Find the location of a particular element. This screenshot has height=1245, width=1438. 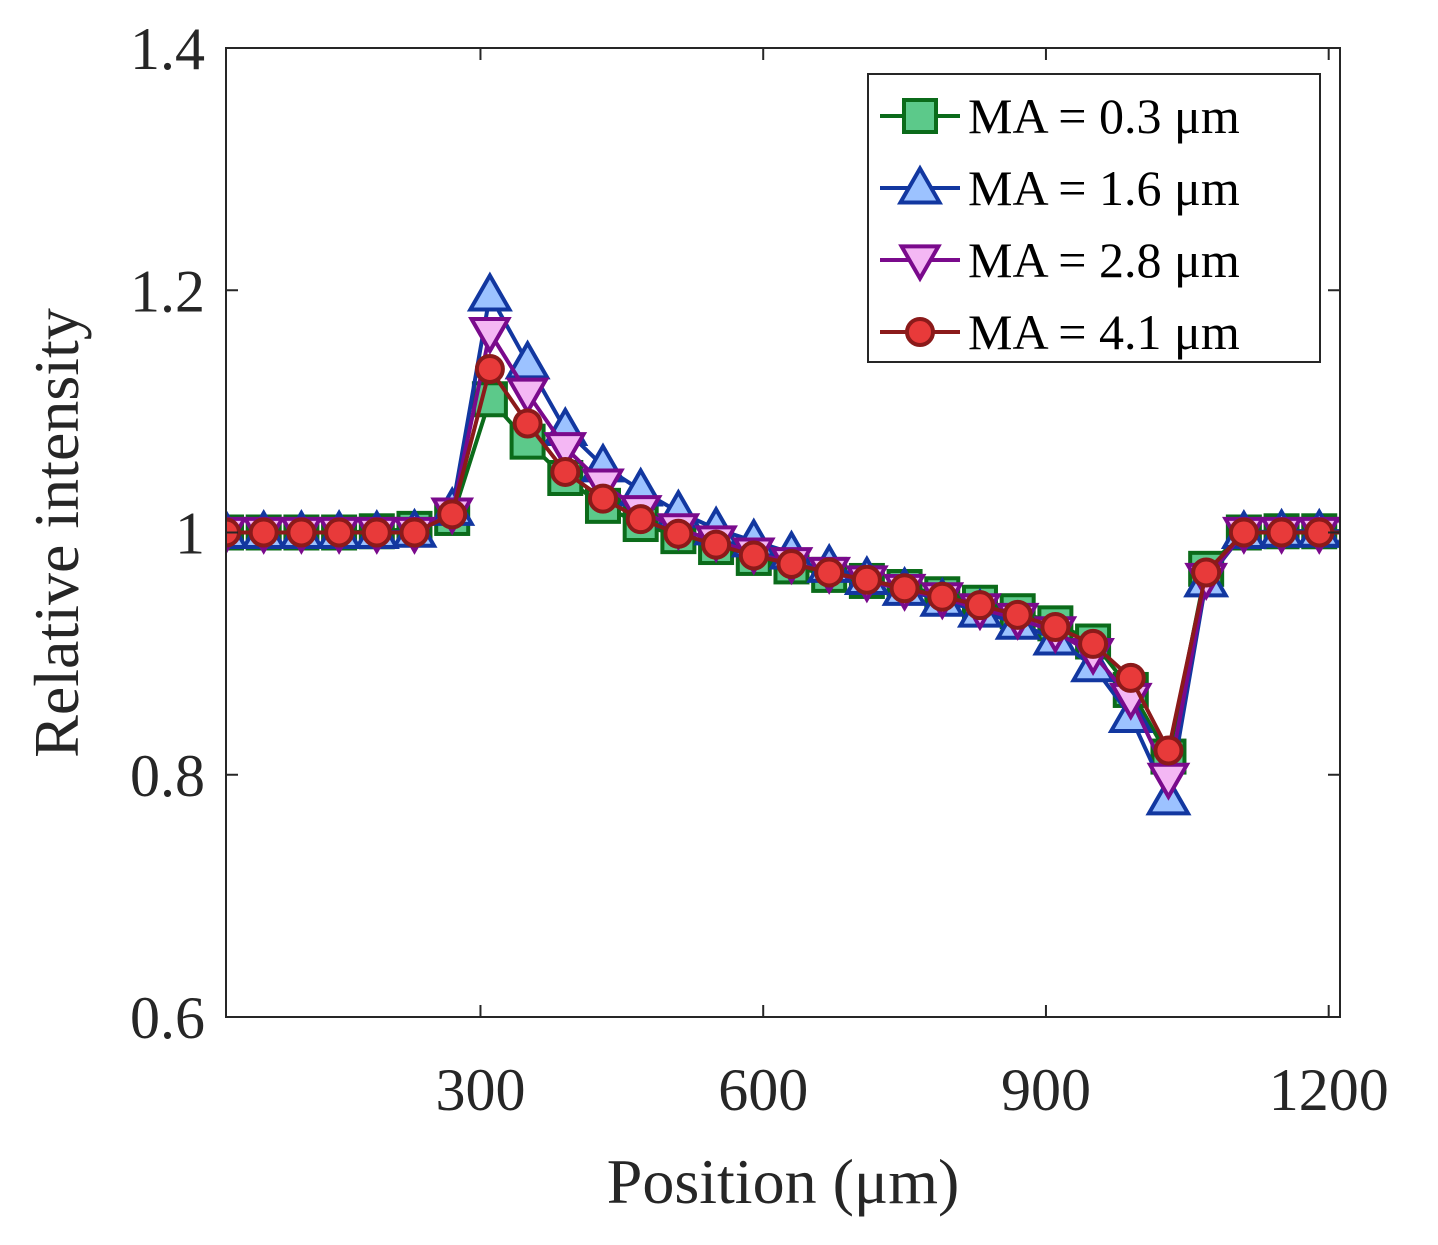

y-tick-label: 1.2 is located at coordinates (167, 291).